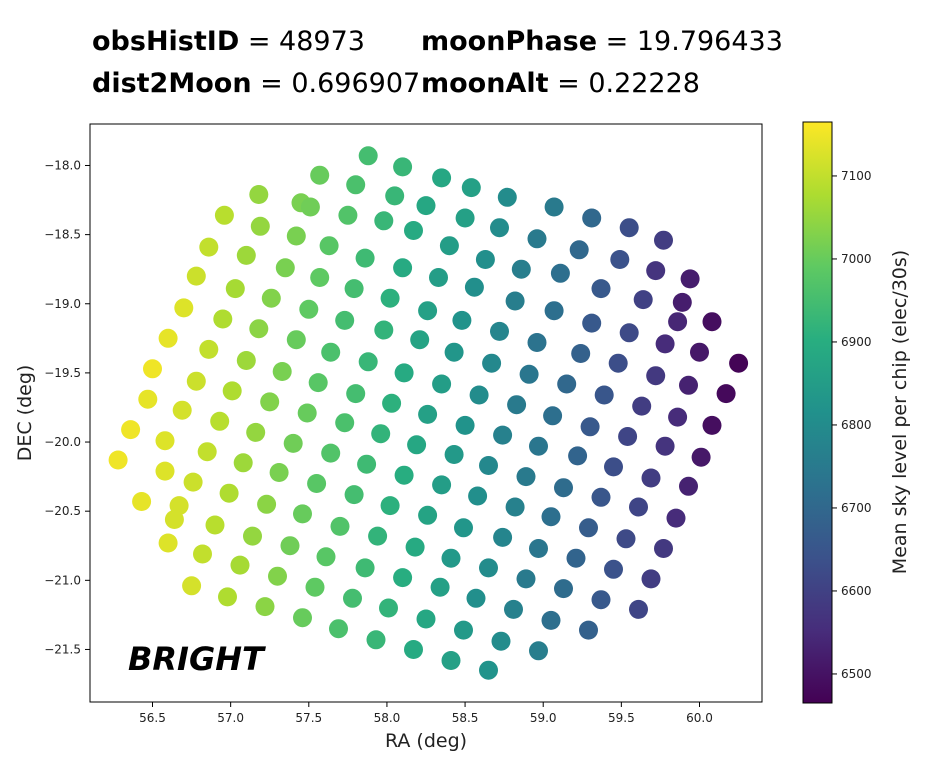  What do you see at coordinates (67, 407) in the screenshot?
I see `y-axis: −18.0 −18.5 −19.0 −19.5 −20.0 −20.5 −21.0 −21.5` at bounding box center [67, 407].